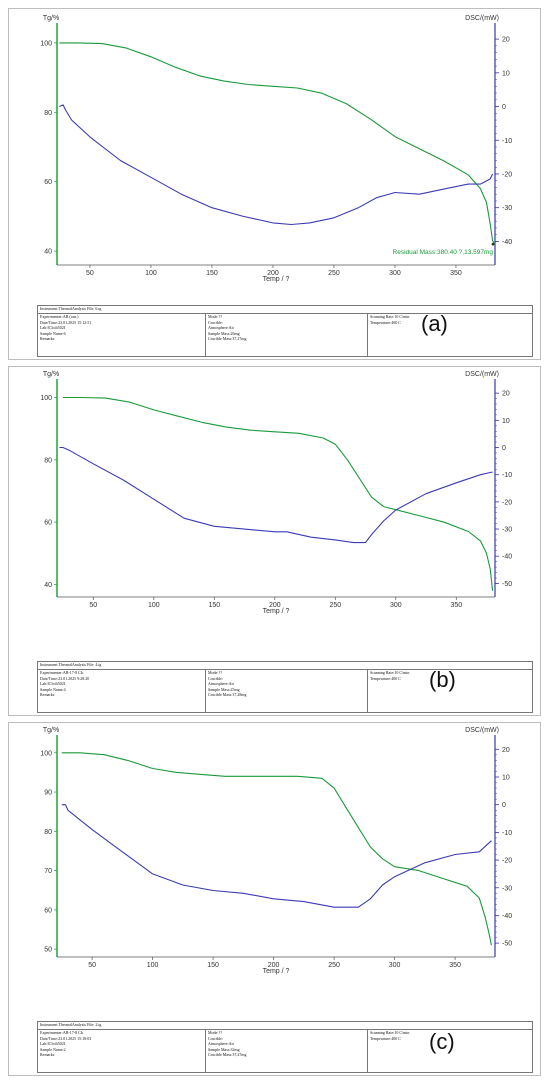  What do you see at coordinates (154, 605) in the screenshot?
I see `x-tick-label: 100` at bounding box center [154, 605].